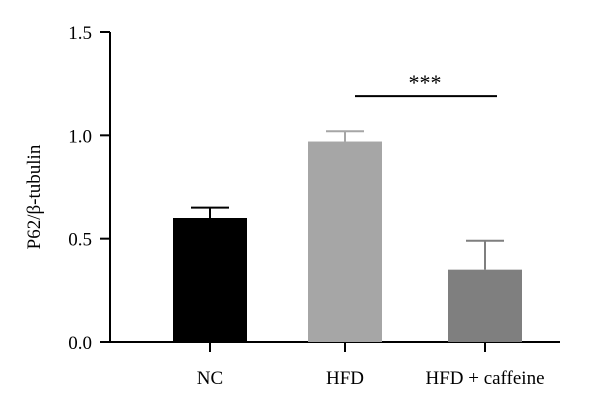  I want to click on significance-label: ***, so click(425, 82).